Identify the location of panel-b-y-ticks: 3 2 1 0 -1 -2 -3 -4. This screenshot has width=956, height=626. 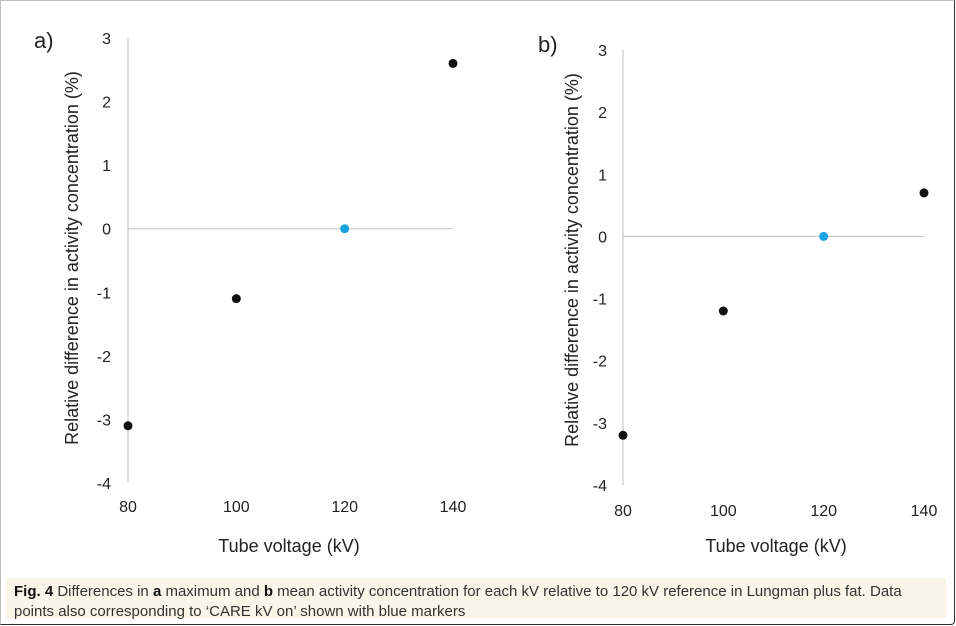
(600, 269).